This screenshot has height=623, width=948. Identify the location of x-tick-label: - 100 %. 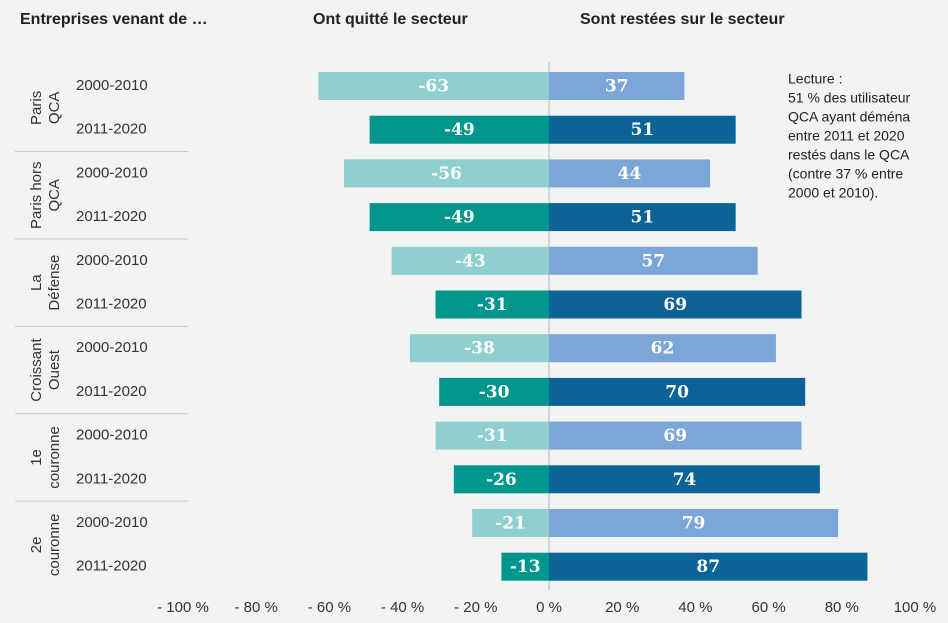
(183, 607).